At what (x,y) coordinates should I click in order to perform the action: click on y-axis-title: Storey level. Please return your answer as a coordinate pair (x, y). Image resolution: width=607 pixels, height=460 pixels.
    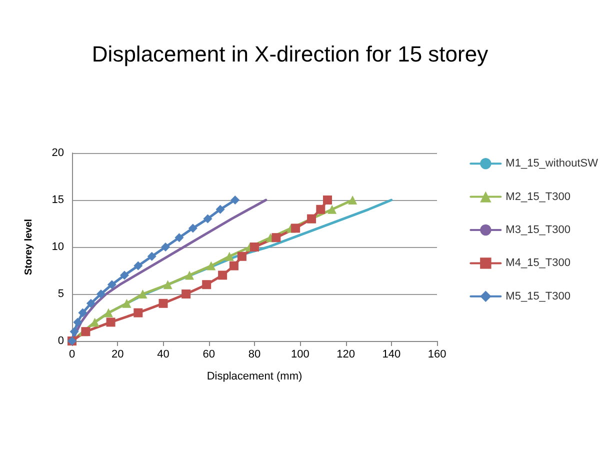
    Looking at the image, I should click on (29, 247).